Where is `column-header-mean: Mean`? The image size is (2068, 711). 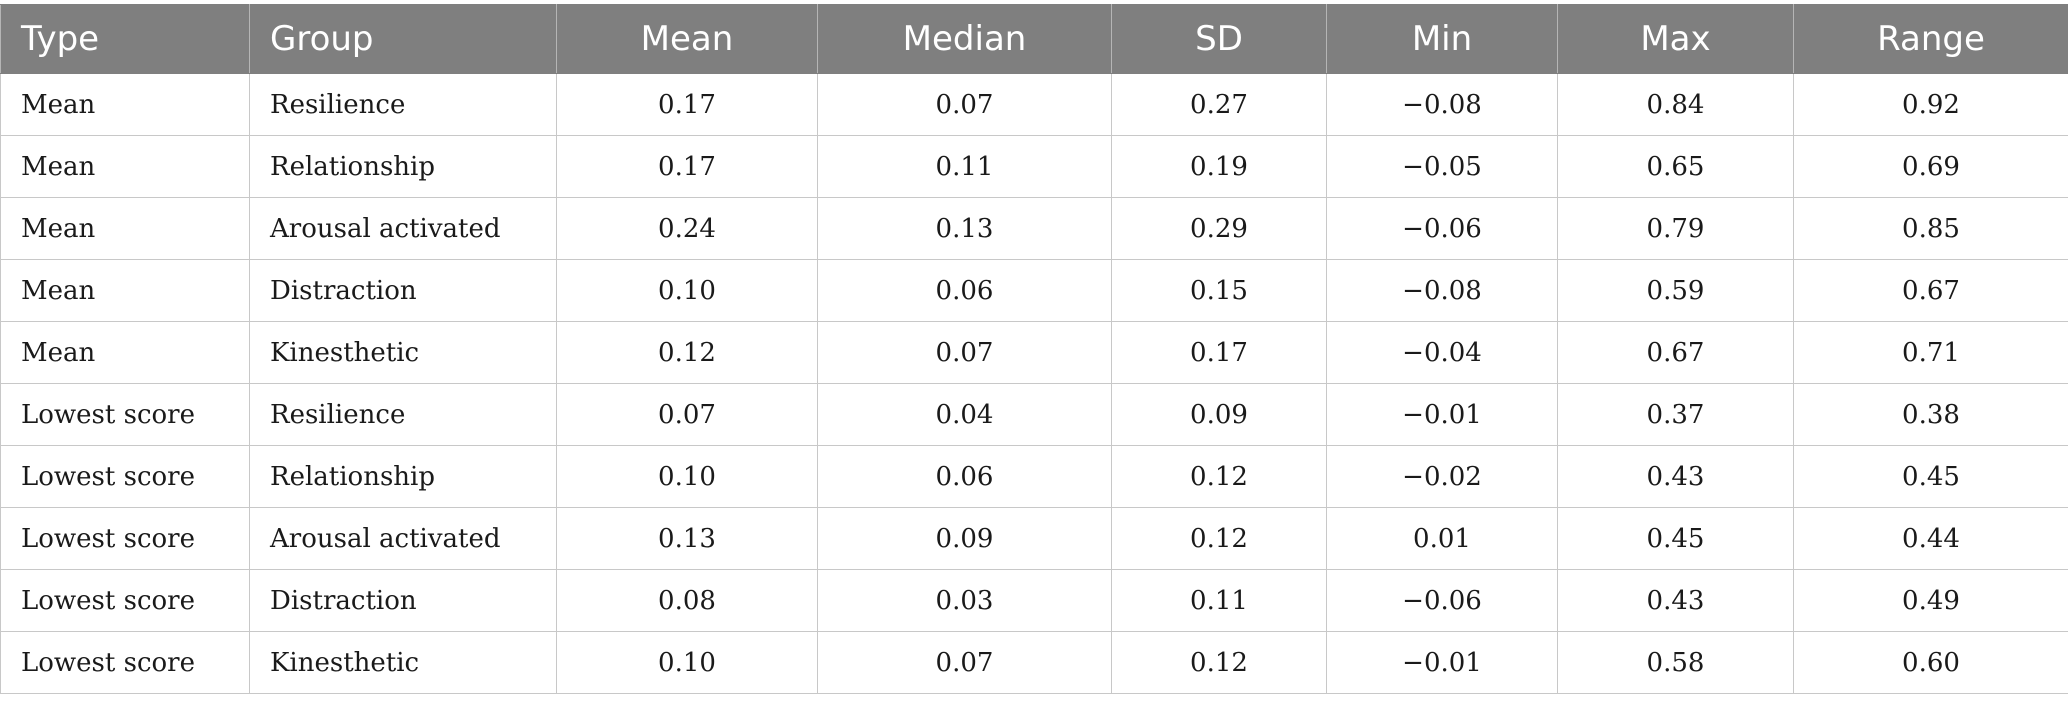
column-header-mean: Mean is located at coordinates (687, 39).